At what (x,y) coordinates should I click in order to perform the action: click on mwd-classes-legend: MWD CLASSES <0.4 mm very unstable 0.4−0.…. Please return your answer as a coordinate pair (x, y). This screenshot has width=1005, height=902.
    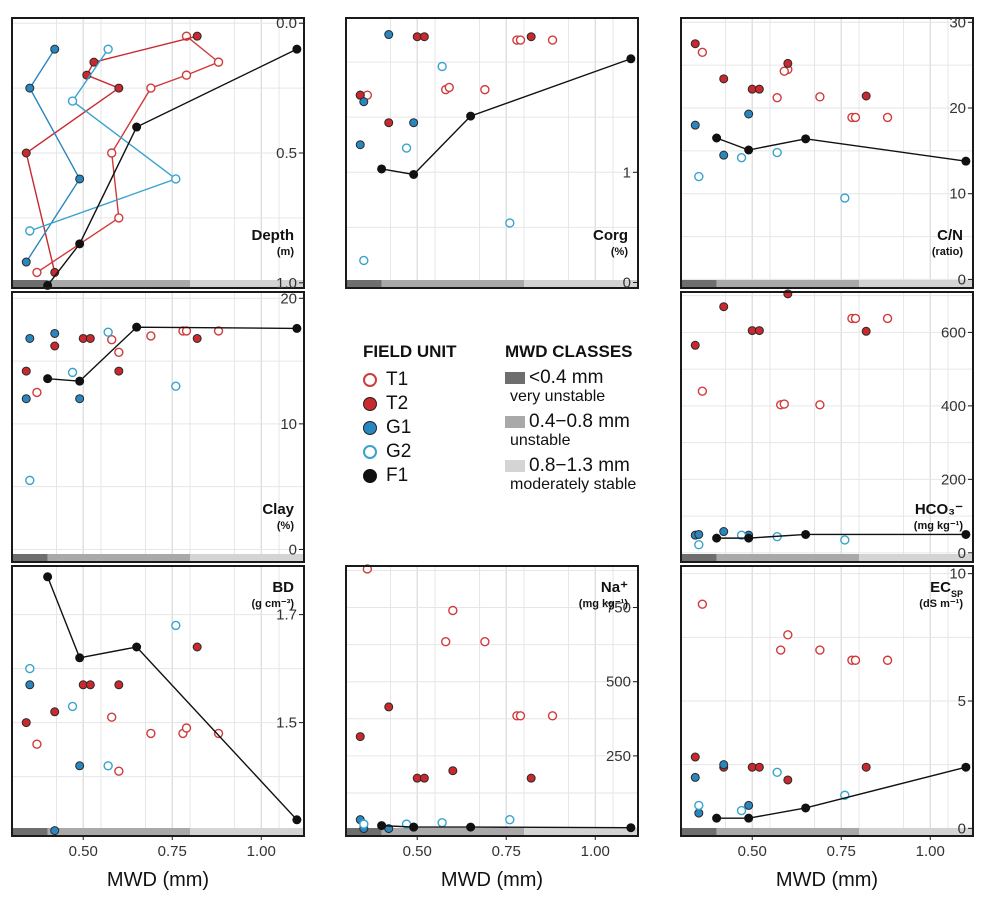
    Looking at the image, I should click on (570, 421).